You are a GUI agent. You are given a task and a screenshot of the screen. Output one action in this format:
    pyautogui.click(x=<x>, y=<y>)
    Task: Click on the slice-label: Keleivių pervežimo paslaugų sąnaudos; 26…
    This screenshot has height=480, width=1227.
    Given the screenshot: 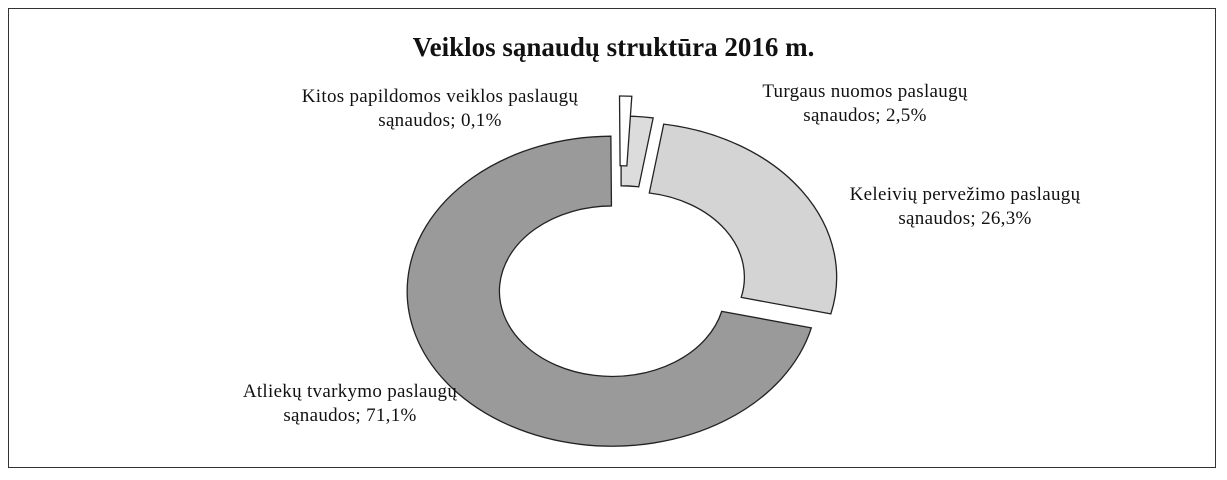 What is the action you would take?
    pyautogui.click(x=965, y=207)
    